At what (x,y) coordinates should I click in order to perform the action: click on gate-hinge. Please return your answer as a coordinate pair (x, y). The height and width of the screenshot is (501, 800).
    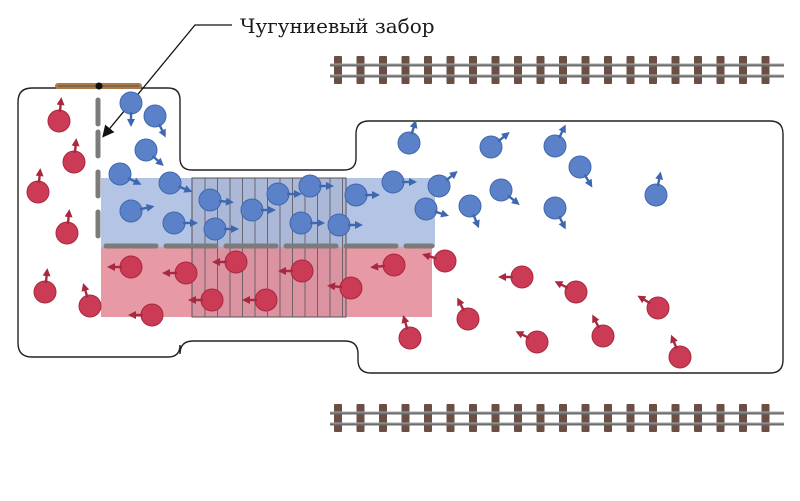
    Looking at the image, I should click on (99, 86).